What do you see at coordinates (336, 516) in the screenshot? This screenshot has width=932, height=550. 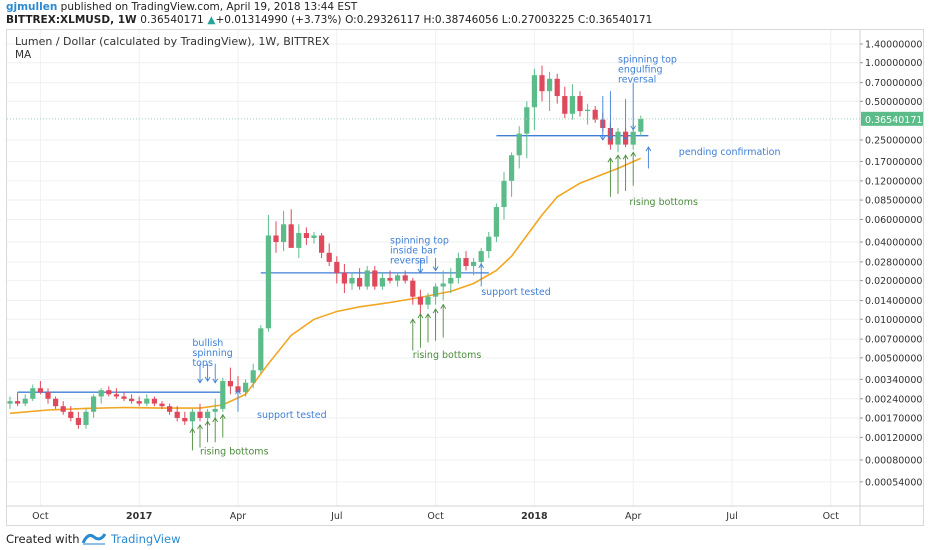 I see `x-tick-label: Jul` at bounding box center [336, 516].